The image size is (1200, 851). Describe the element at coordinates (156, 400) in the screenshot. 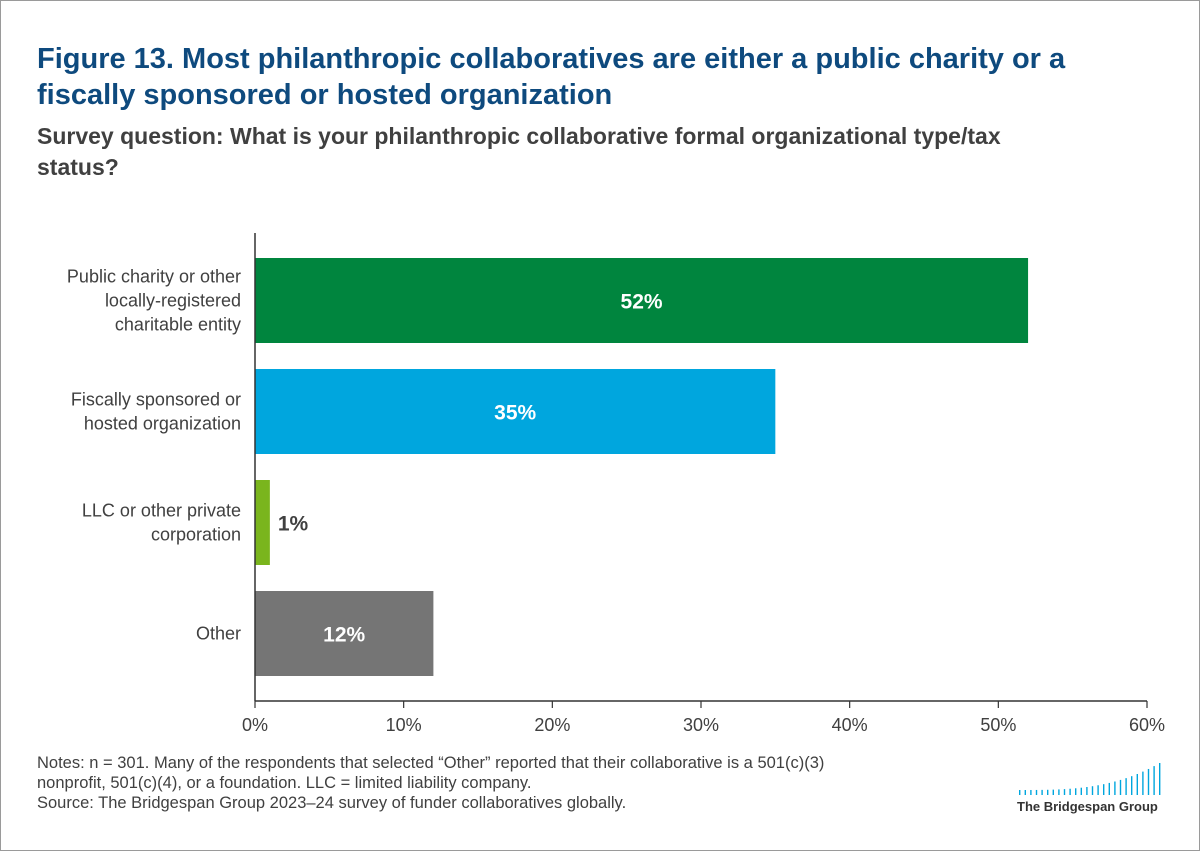

I see `category-label-1-0: Fiscally sponsored or` at that location.